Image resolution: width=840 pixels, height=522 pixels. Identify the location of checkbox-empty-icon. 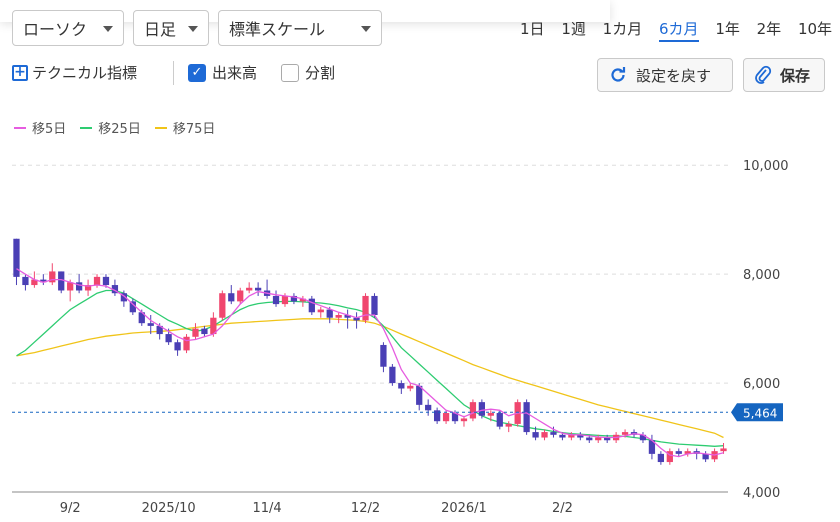
(290, 72).